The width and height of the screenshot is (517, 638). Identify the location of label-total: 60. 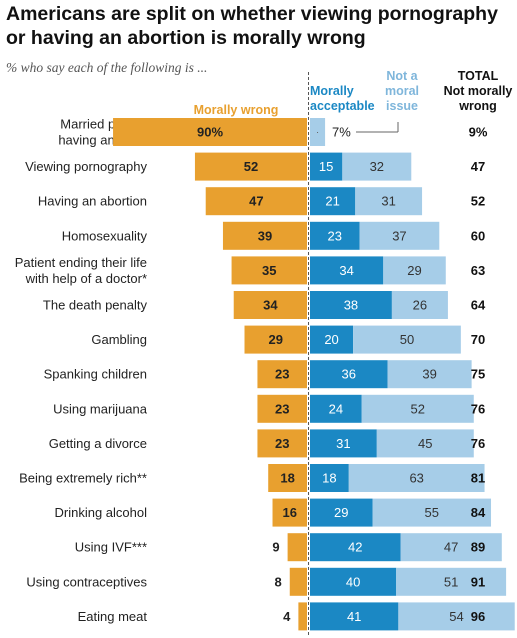
(478, 235).